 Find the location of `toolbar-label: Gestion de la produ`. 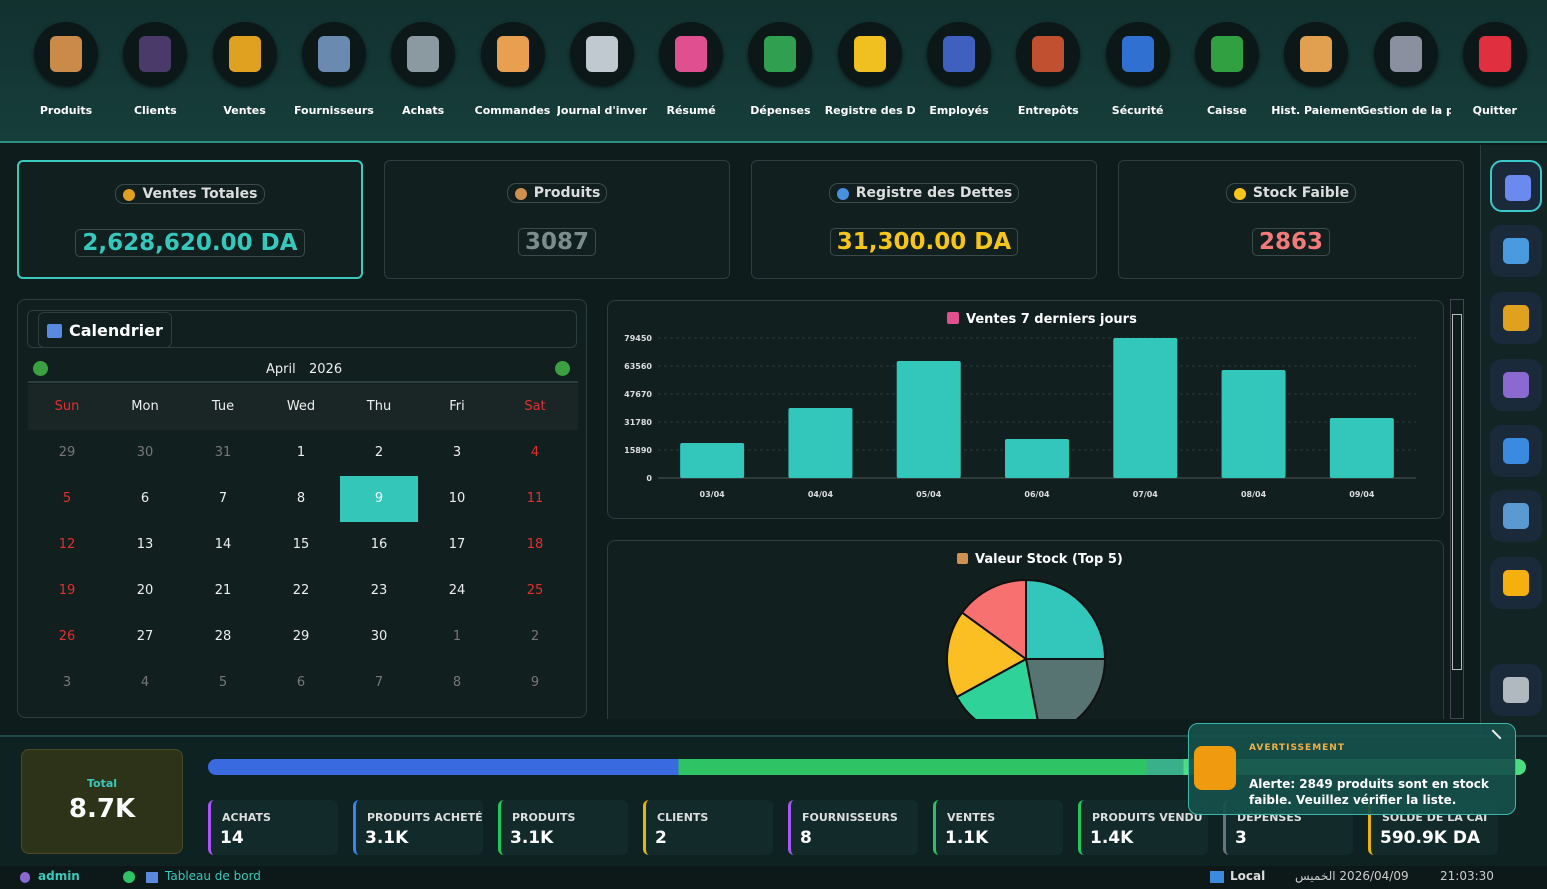

toolbar-label: Gestion de la produ is located at coordinates (1405, 110).